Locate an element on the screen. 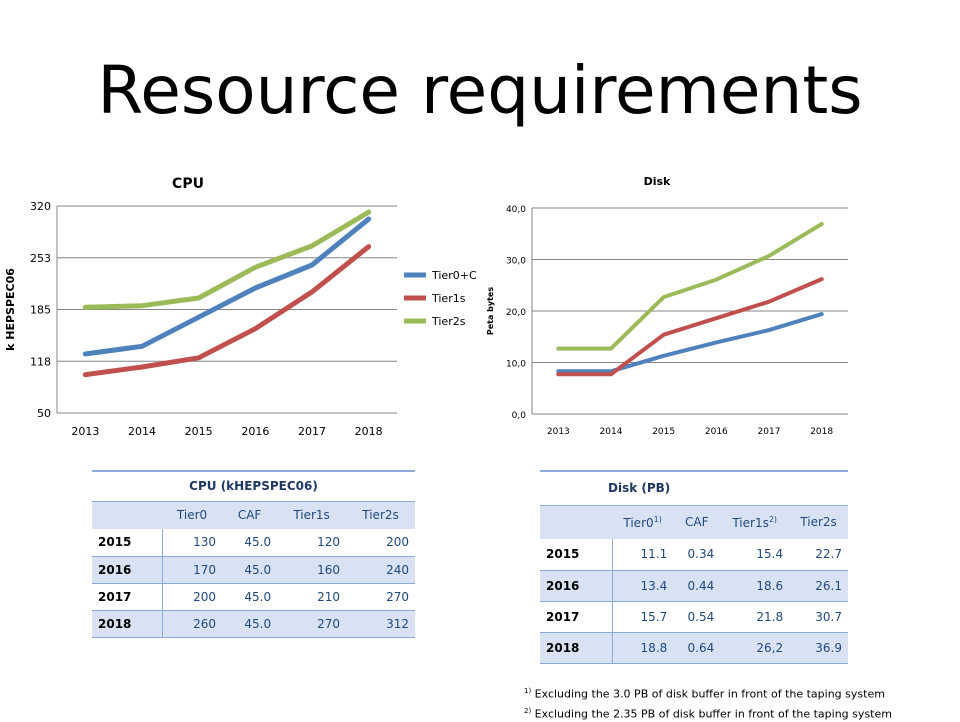 This screenshot has width=960, height=722. cpu-table-header-row: Tier0 CAF Tier1s Tier2s is located at coordinates (253, 514).